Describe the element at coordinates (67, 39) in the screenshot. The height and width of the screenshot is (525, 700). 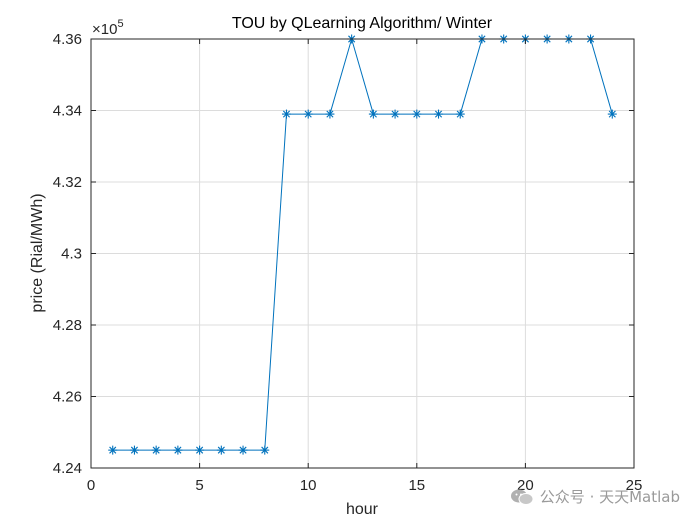
I see `y-tick-label: 4.36` at that location.